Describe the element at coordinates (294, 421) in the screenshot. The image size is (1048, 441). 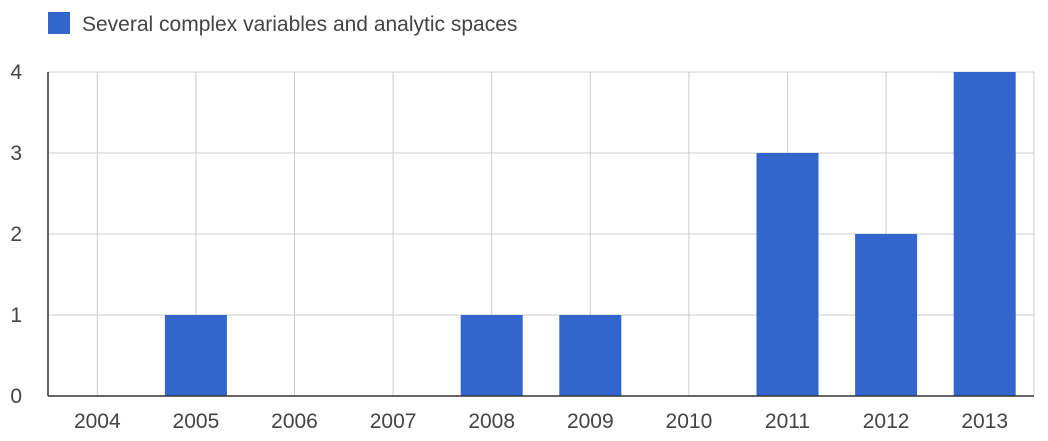
I see `x-tick-label: 2006` at that location.